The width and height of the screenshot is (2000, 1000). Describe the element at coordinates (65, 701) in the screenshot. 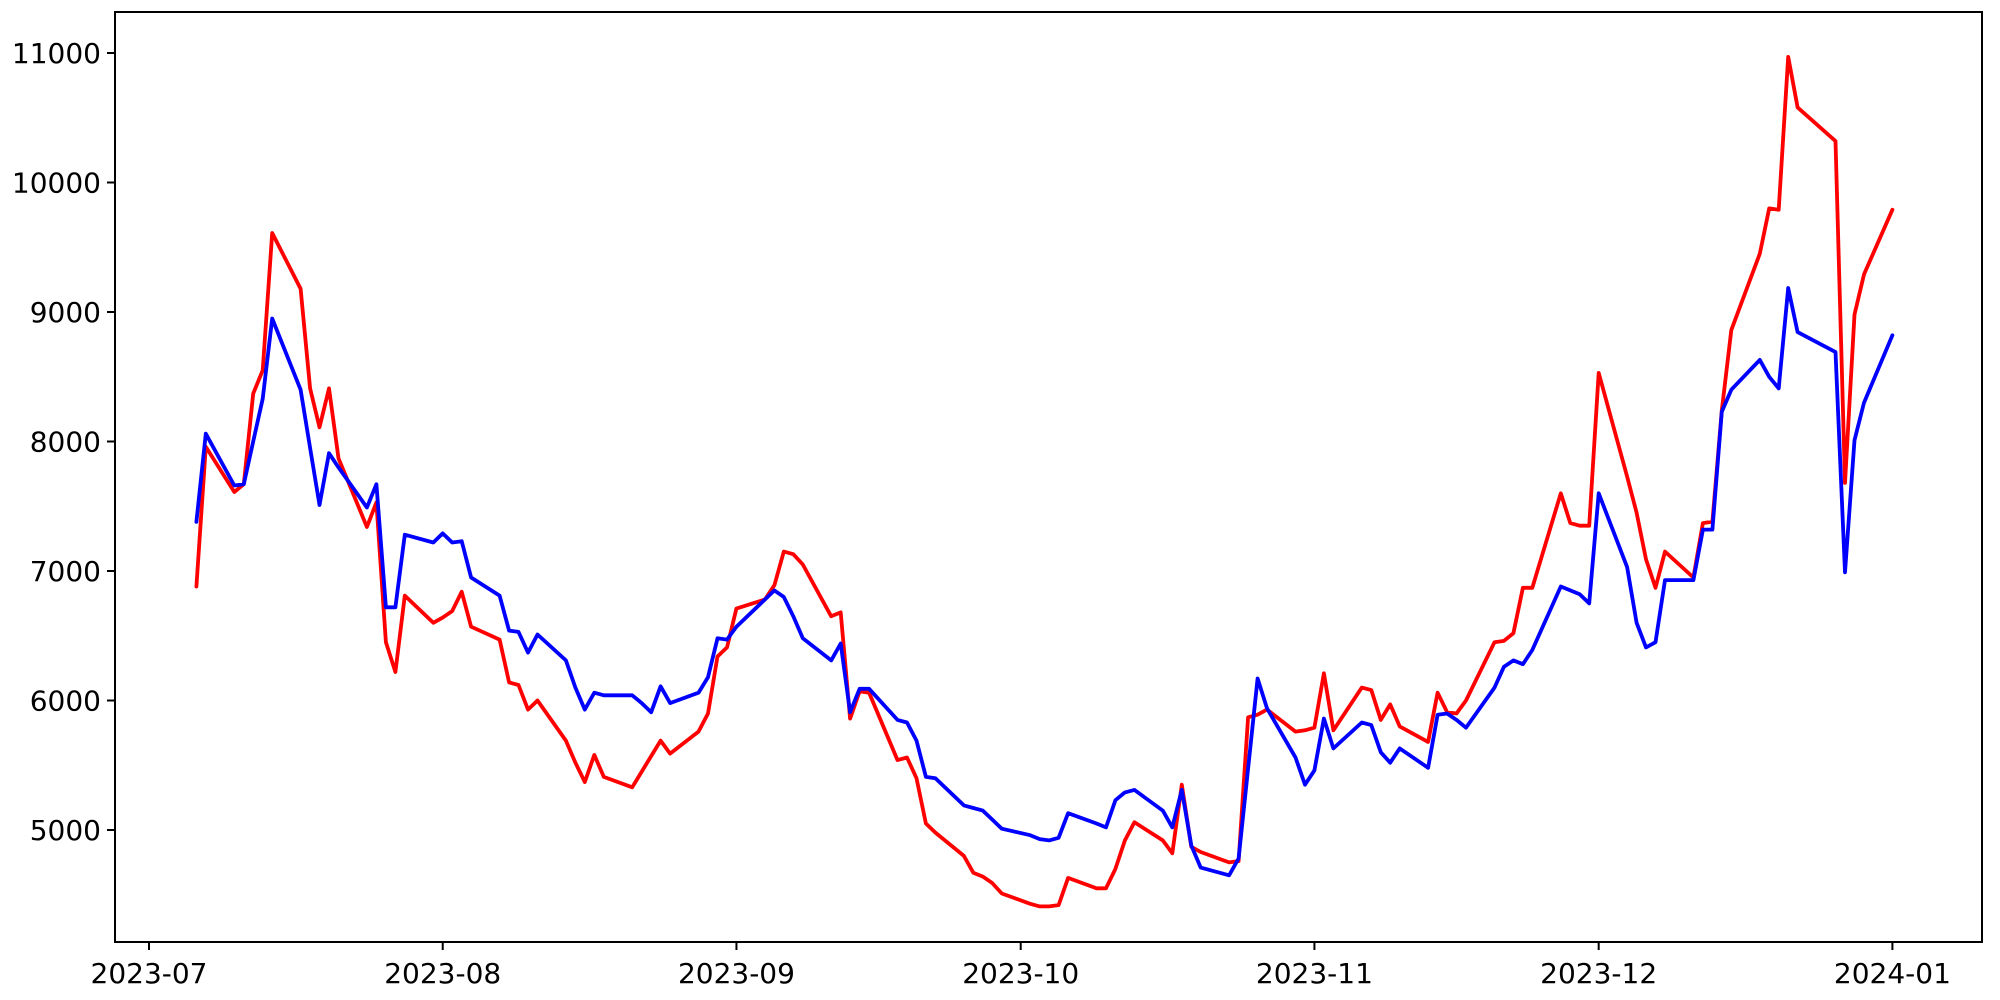

I see `y-tick-label: 6000` at that location.